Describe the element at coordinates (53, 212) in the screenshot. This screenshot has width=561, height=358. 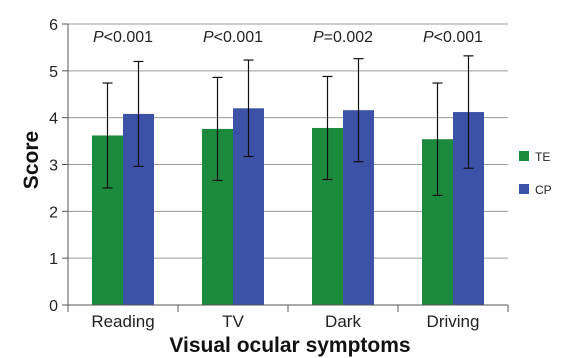
I see `y-tick-label: 2` at that location.